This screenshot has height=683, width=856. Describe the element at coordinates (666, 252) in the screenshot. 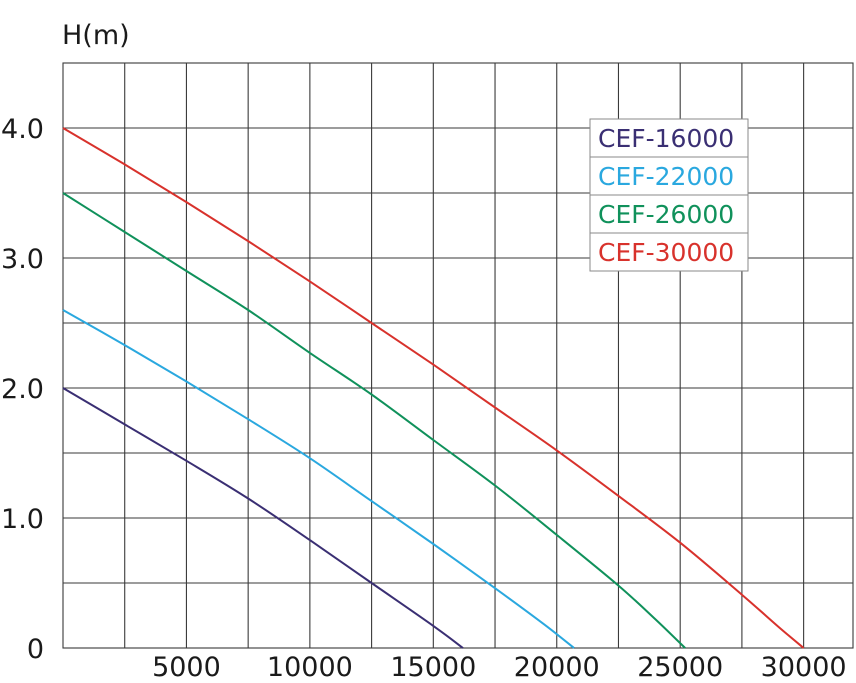

I see `legend-label-cef-30000: CEF-30000` at that location.